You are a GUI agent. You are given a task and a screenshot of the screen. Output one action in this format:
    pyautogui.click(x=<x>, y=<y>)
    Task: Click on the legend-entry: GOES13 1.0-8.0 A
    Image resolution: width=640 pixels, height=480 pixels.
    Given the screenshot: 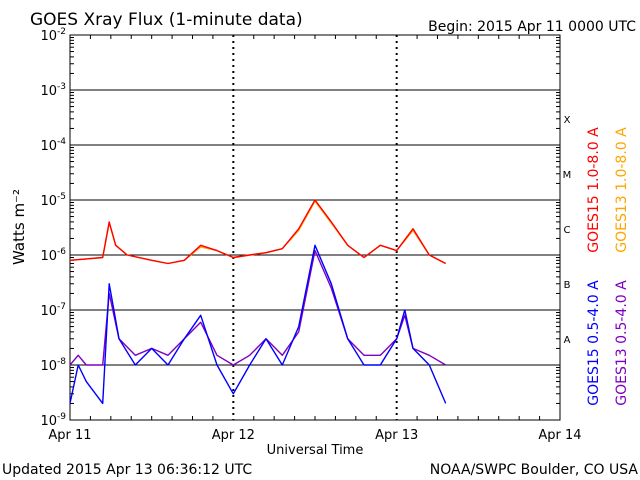 What is the action you would take?
    pyautogui.click(x=622, y=190)
    